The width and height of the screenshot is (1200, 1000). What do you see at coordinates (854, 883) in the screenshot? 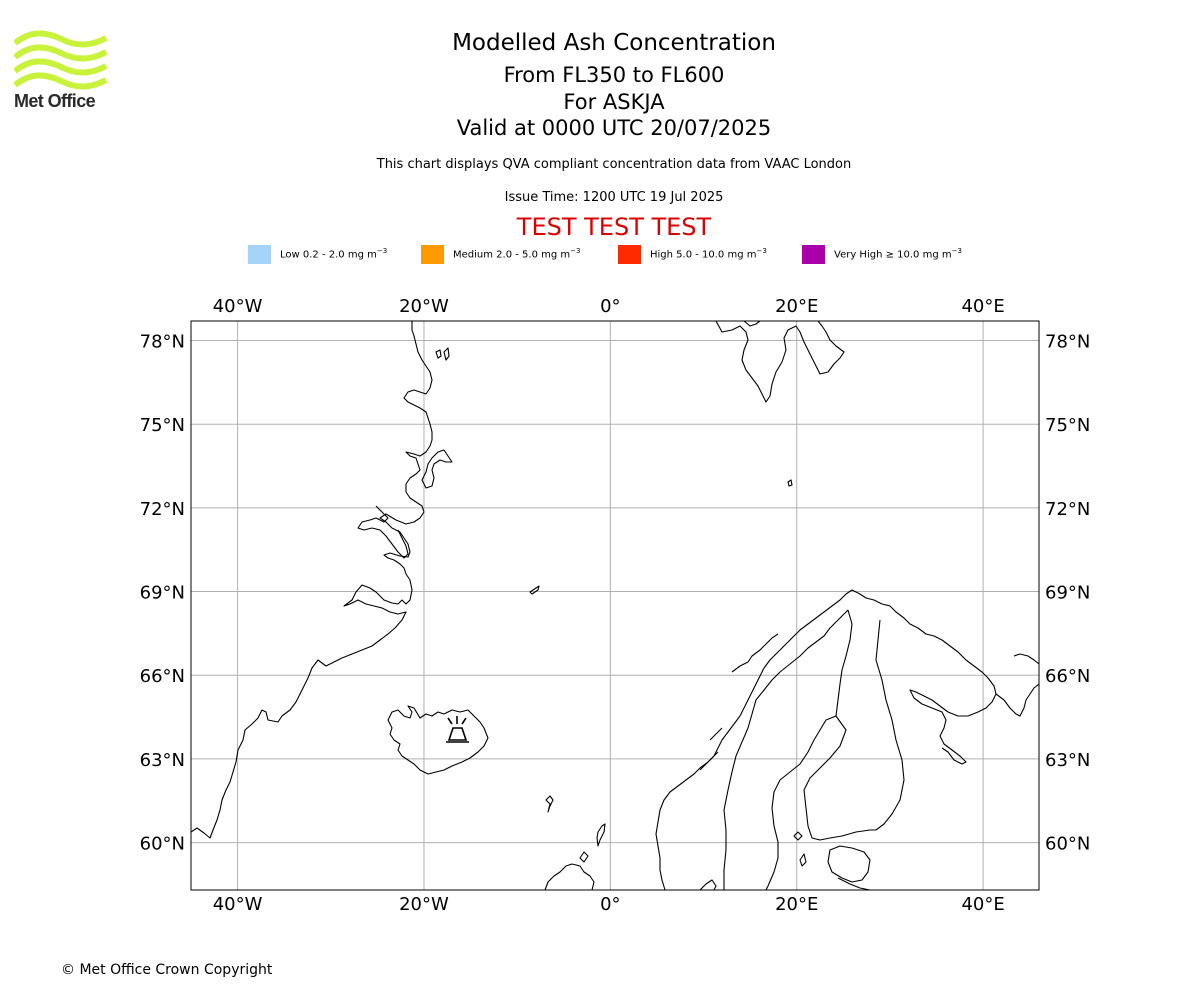
I see `estonia-coast` at bounding box center [854, 883].